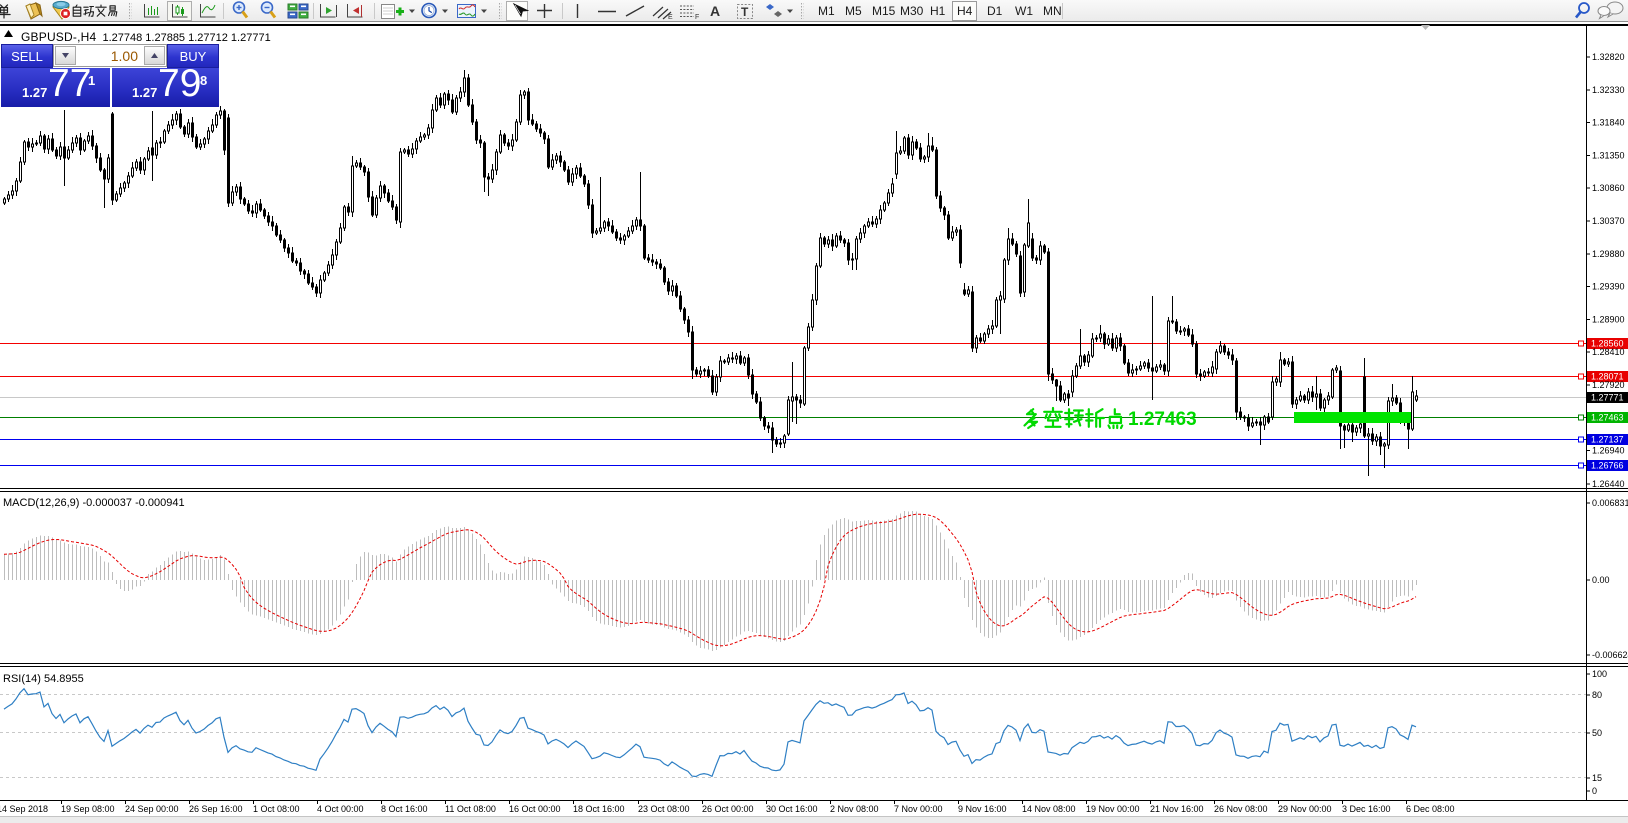 The image size is (1628, 823). What do you see at coordinates (1610, 503) in the screenshot?
I see `svg-text: 0.006831` at bounding box center [1610, 503].